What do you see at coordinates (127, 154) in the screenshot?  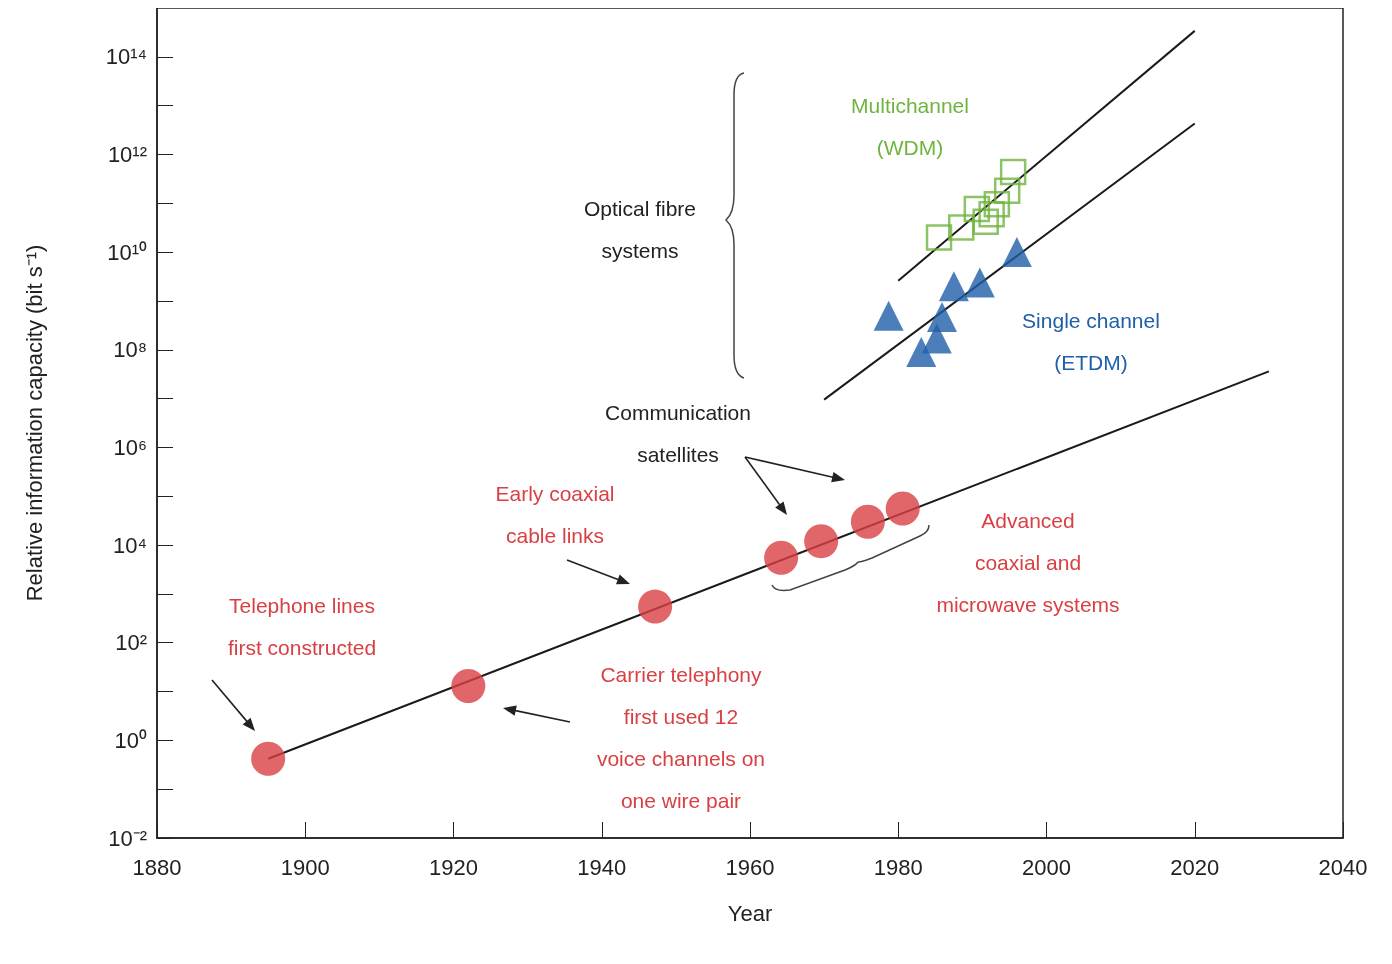 I see `y-tick-label: 10¹²` at bounding box center [127, 154].